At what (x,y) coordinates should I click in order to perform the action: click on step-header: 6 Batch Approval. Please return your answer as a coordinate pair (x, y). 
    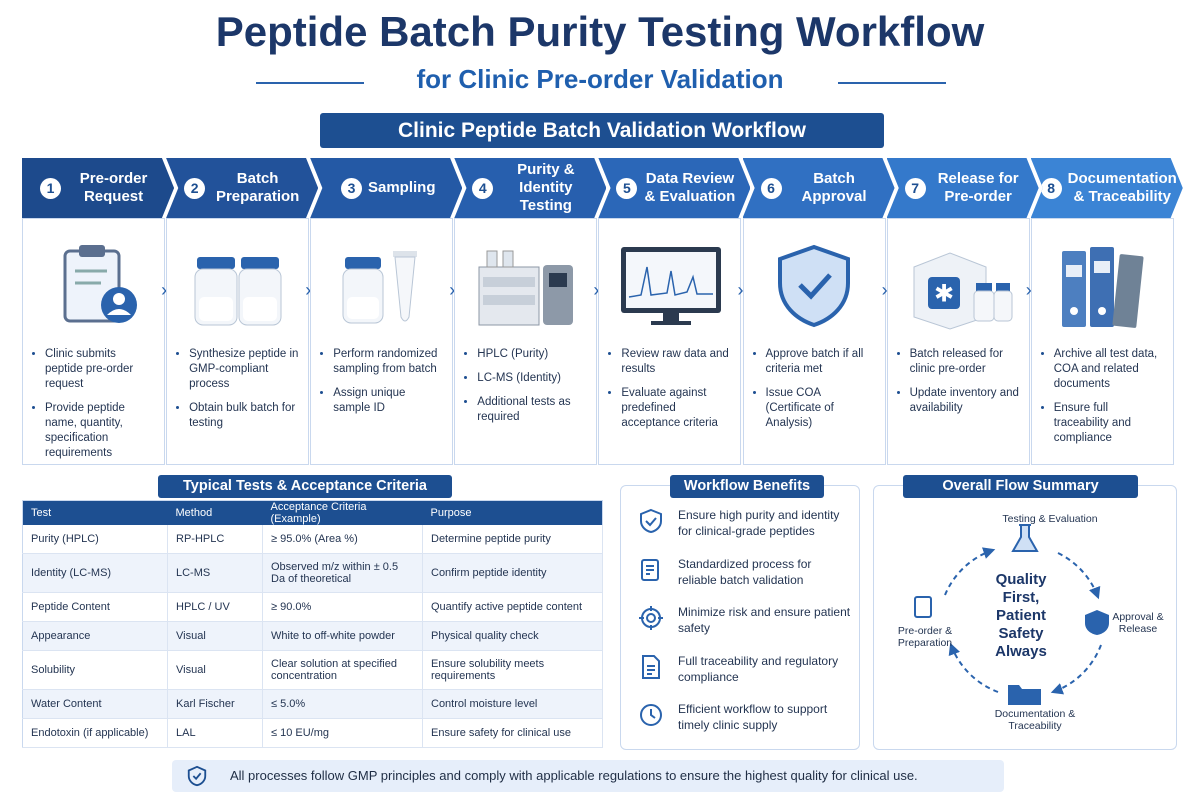
    Looking at the image, I should click on (818, 188).